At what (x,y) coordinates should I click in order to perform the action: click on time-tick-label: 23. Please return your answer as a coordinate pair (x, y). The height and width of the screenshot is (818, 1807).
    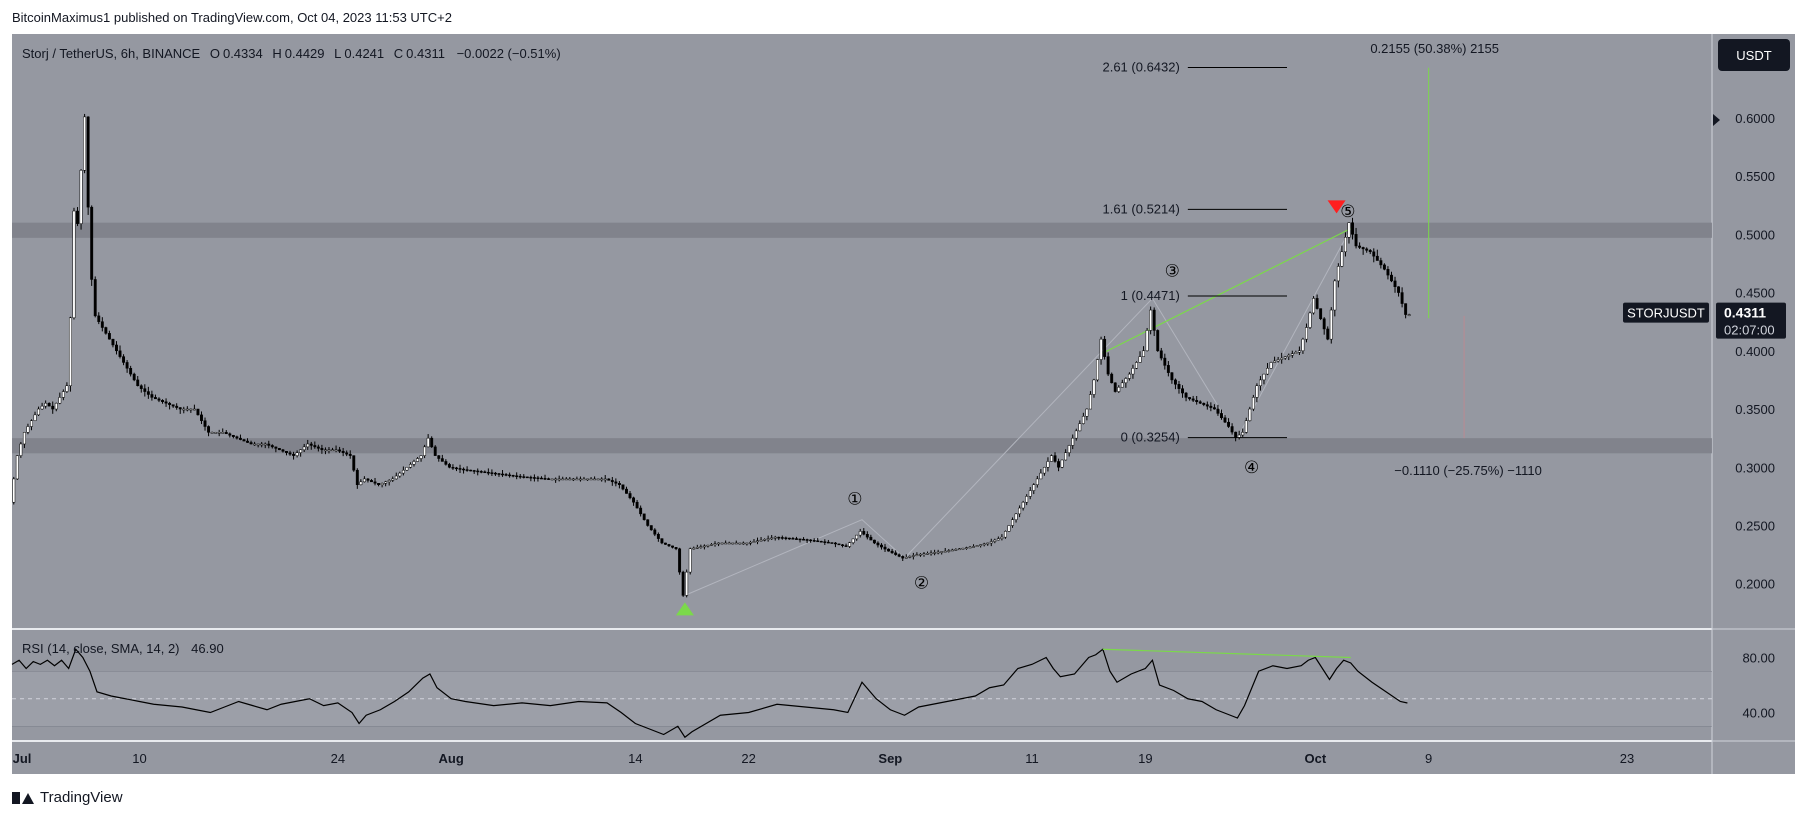
    Looking at the image, I should click on (1627, 758).